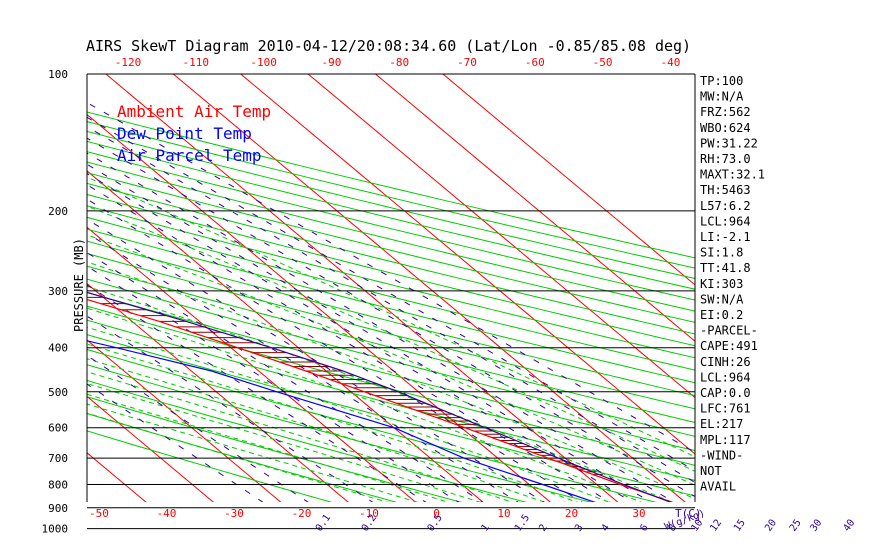  What do you see at coordinates (58, 428) in the screenshot?
I see `pressure-tick-label: 600` at bounding box center [58, 428].